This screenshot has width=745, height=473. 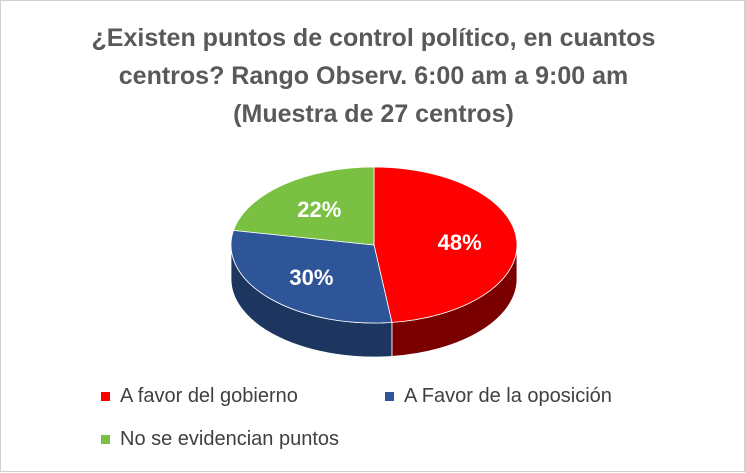 I want to click on pie-slice-gobierno, so click(x=445, y=244).